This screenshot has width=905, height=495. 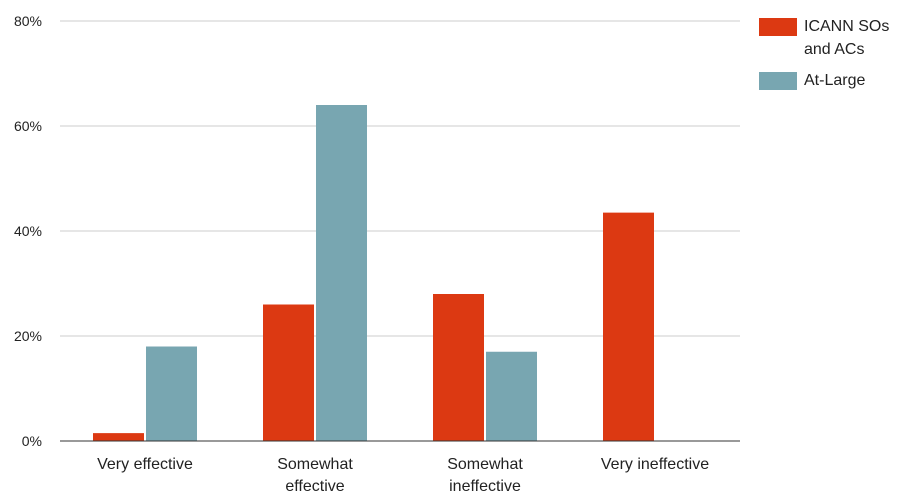 What do you see at coordinates (835, 80) in the screenshot?
I see `legend-label-at-large: At-Large` at bounding box center [835, 80].